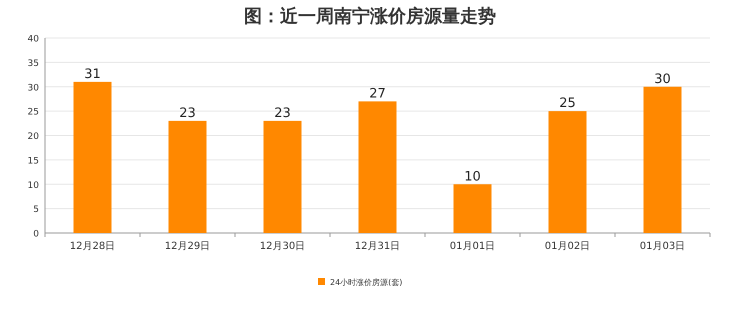  I want to click on x-tick-label: 12月31日, so click(377, 246).